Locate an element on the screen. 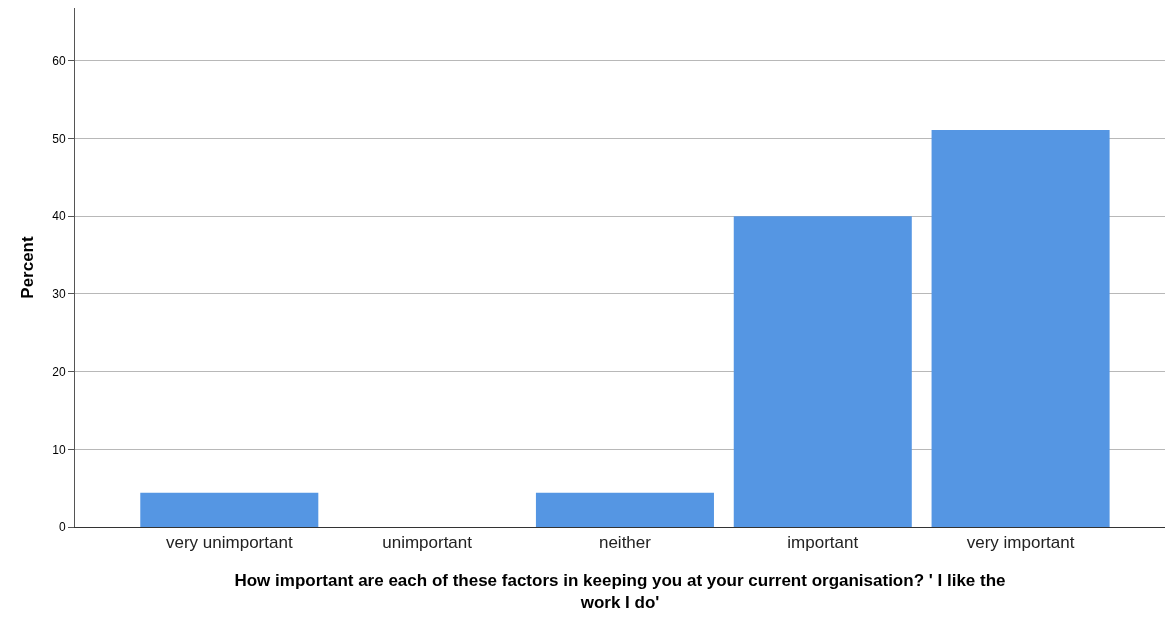 The image size is (1168, 627). y-tick-label: 40 is located at coordinates (59, 216).